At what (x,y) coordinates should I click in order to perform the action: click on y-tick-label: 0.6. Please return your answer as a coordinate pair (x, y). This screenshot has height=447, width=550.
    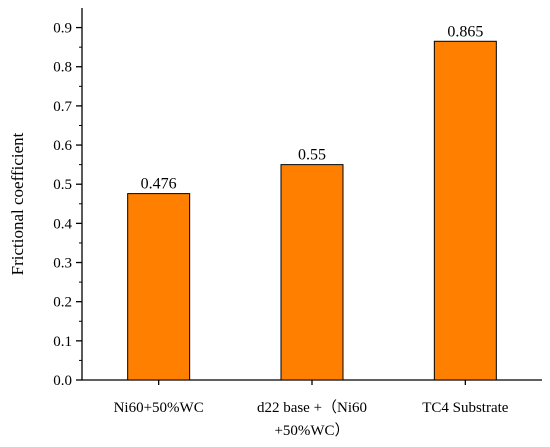
    Looking at the image, I should click on (62, 146).